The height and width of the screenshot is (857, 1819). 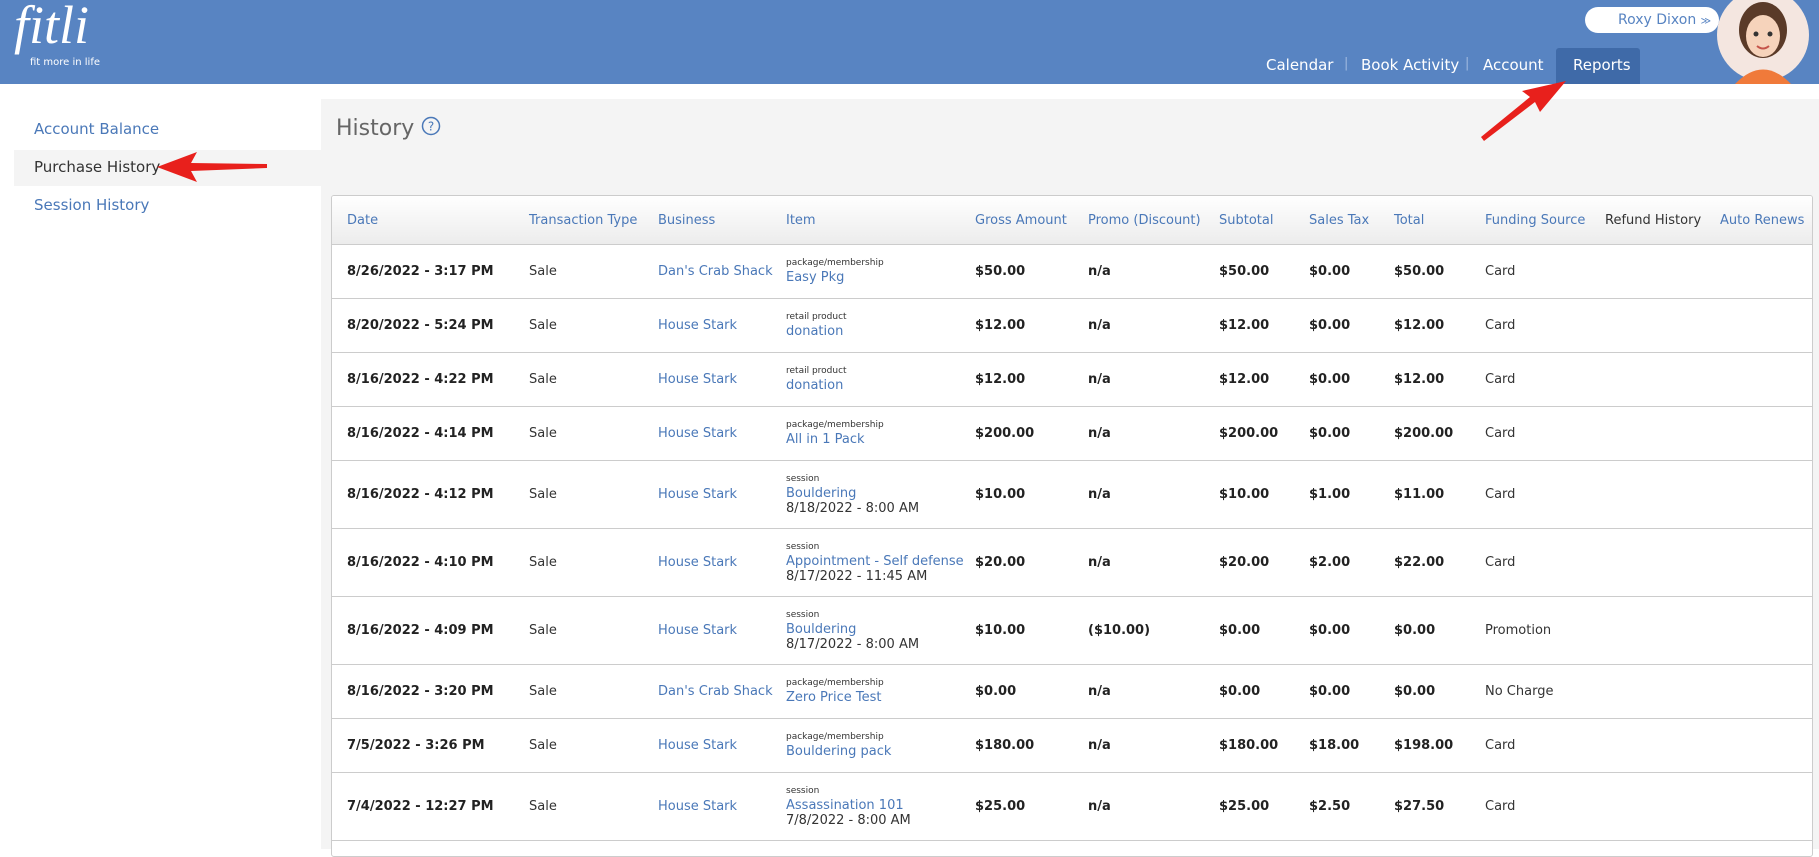 I want to click on tax-cell: $2.50, so click(x=1330, y=806).